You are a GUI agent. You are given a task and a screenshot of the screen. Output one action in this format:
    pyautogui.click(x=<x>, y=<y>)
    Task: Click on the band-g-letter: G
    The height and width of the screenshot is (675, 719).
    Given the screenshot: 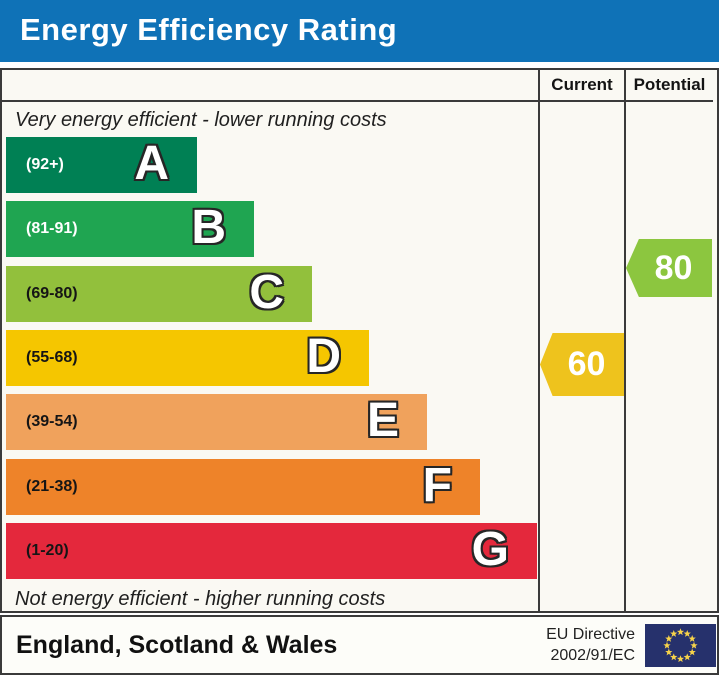 What is the action you would take?
    pyautogui.click(x=490, y=549)
    